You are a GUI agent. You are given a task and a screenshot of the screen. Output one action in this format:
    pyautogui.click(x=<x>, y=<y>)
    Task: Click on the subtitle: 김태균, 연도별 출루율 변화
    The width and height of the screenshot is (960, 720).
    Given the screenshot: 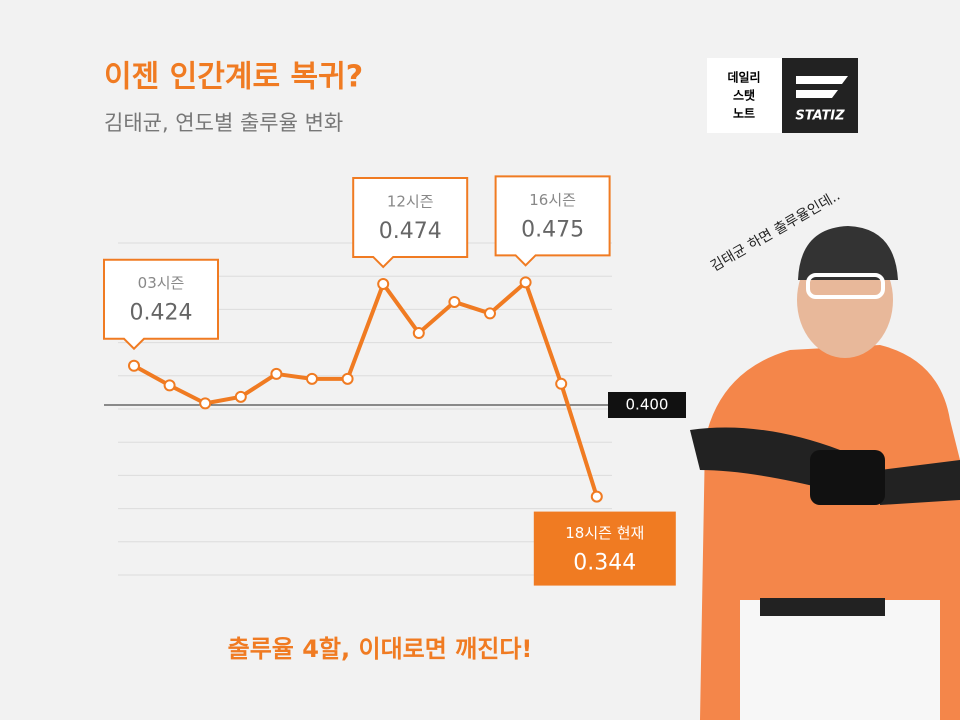 What is the action you would take?
    pyautogui.click(x=223, y=123)
    